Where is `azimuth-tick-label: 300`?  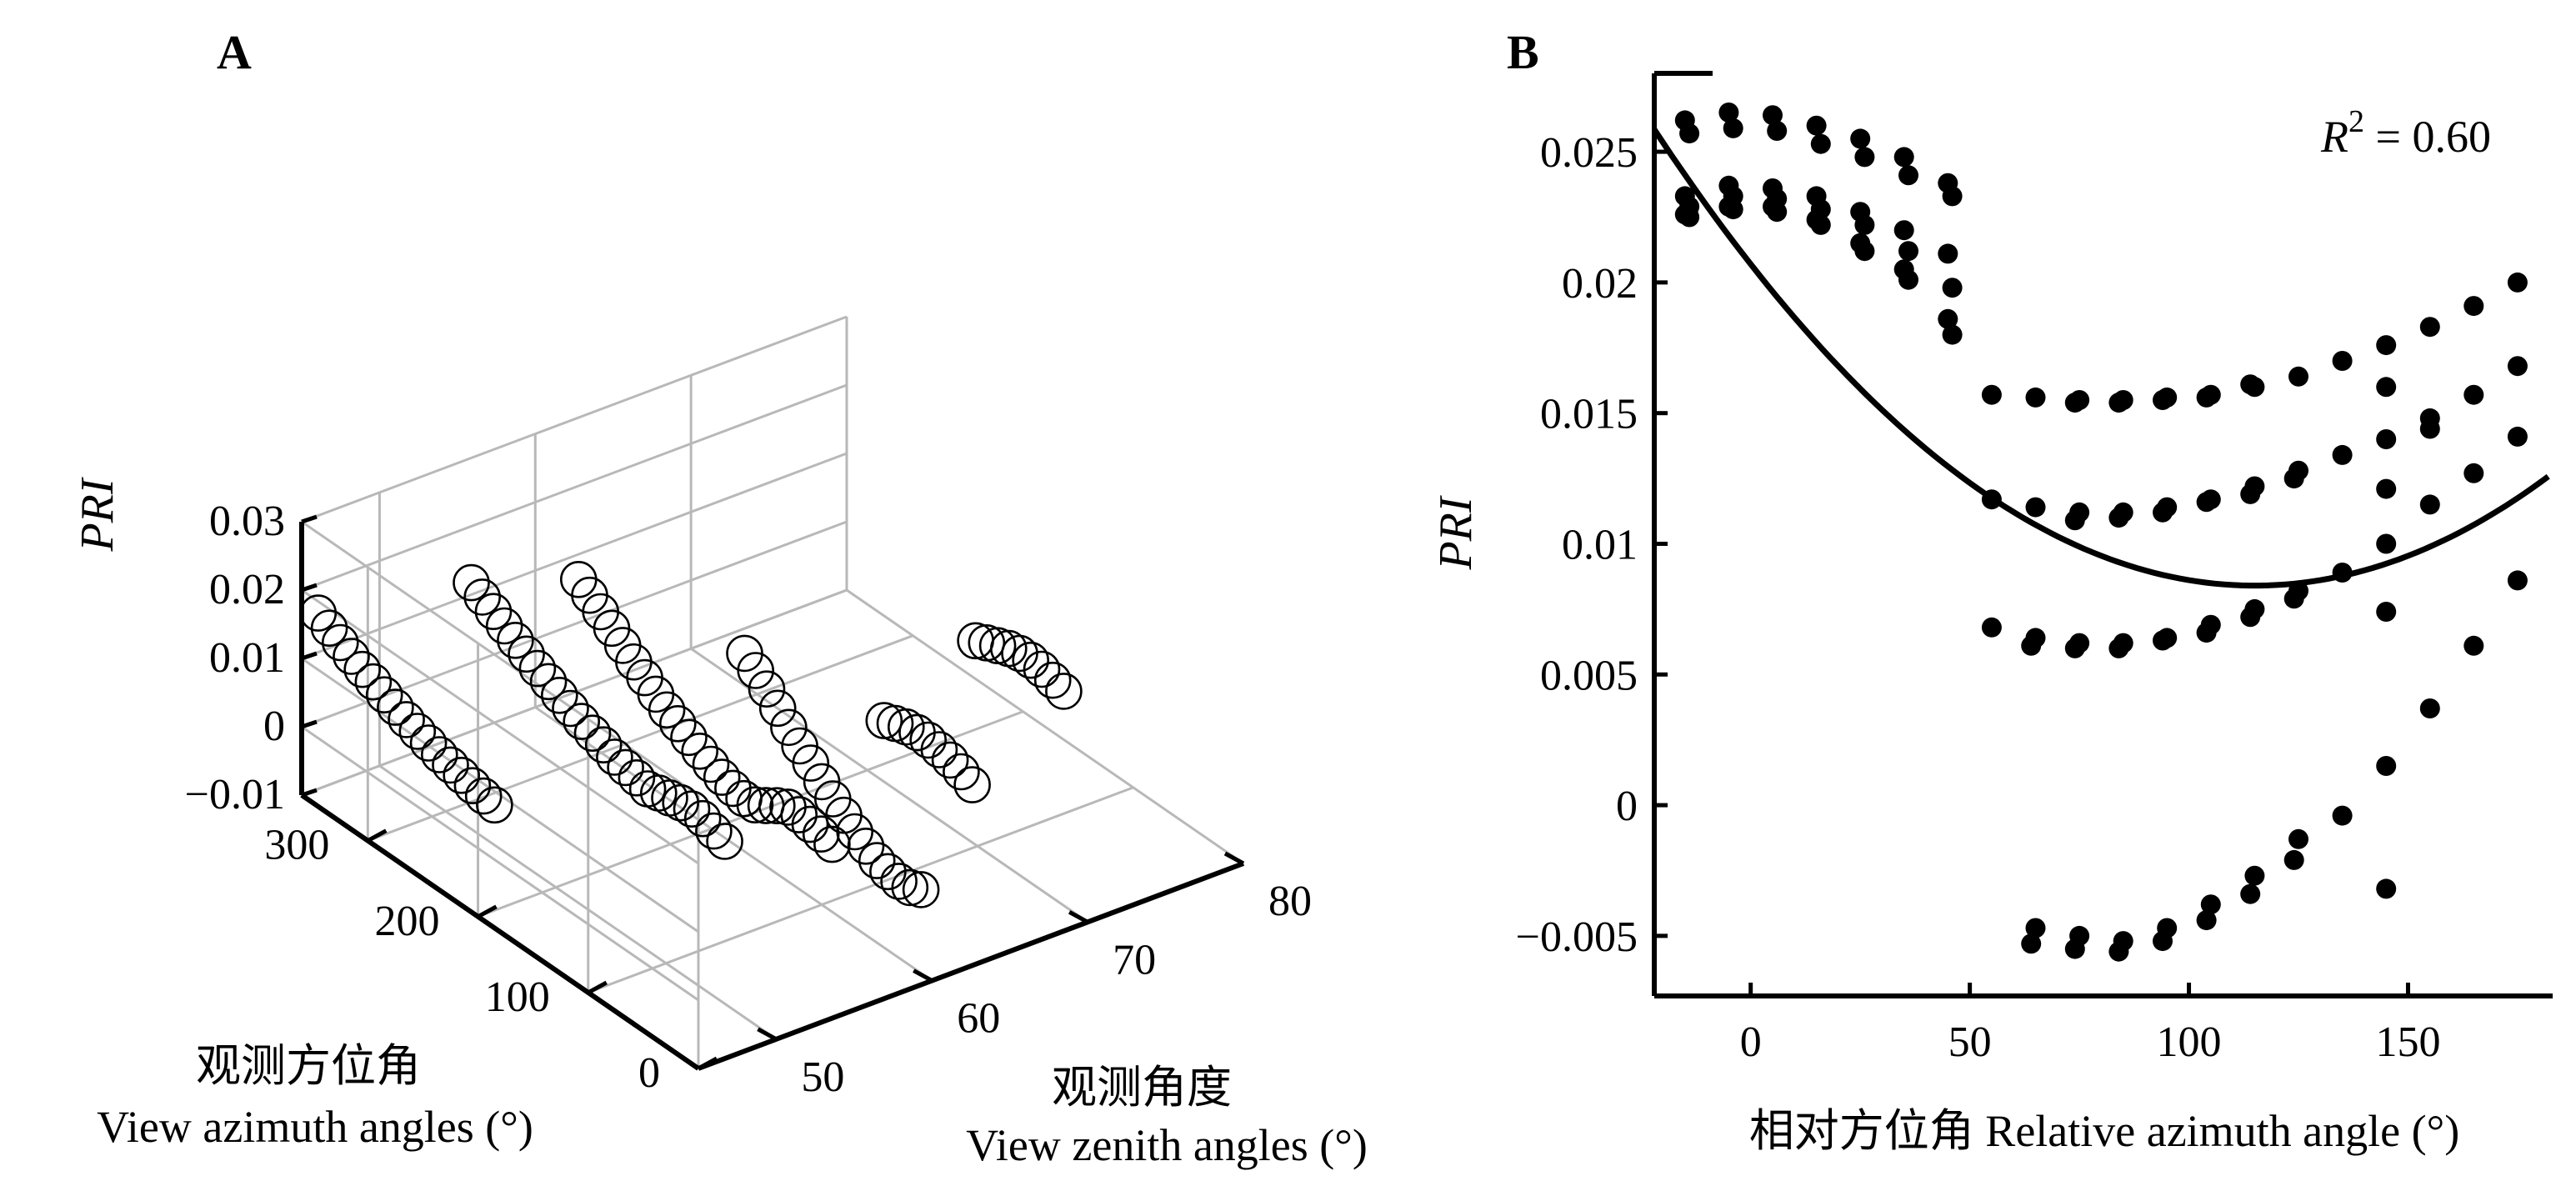
azimuth-tick-label: 300 is located at coordinates (296, 845).